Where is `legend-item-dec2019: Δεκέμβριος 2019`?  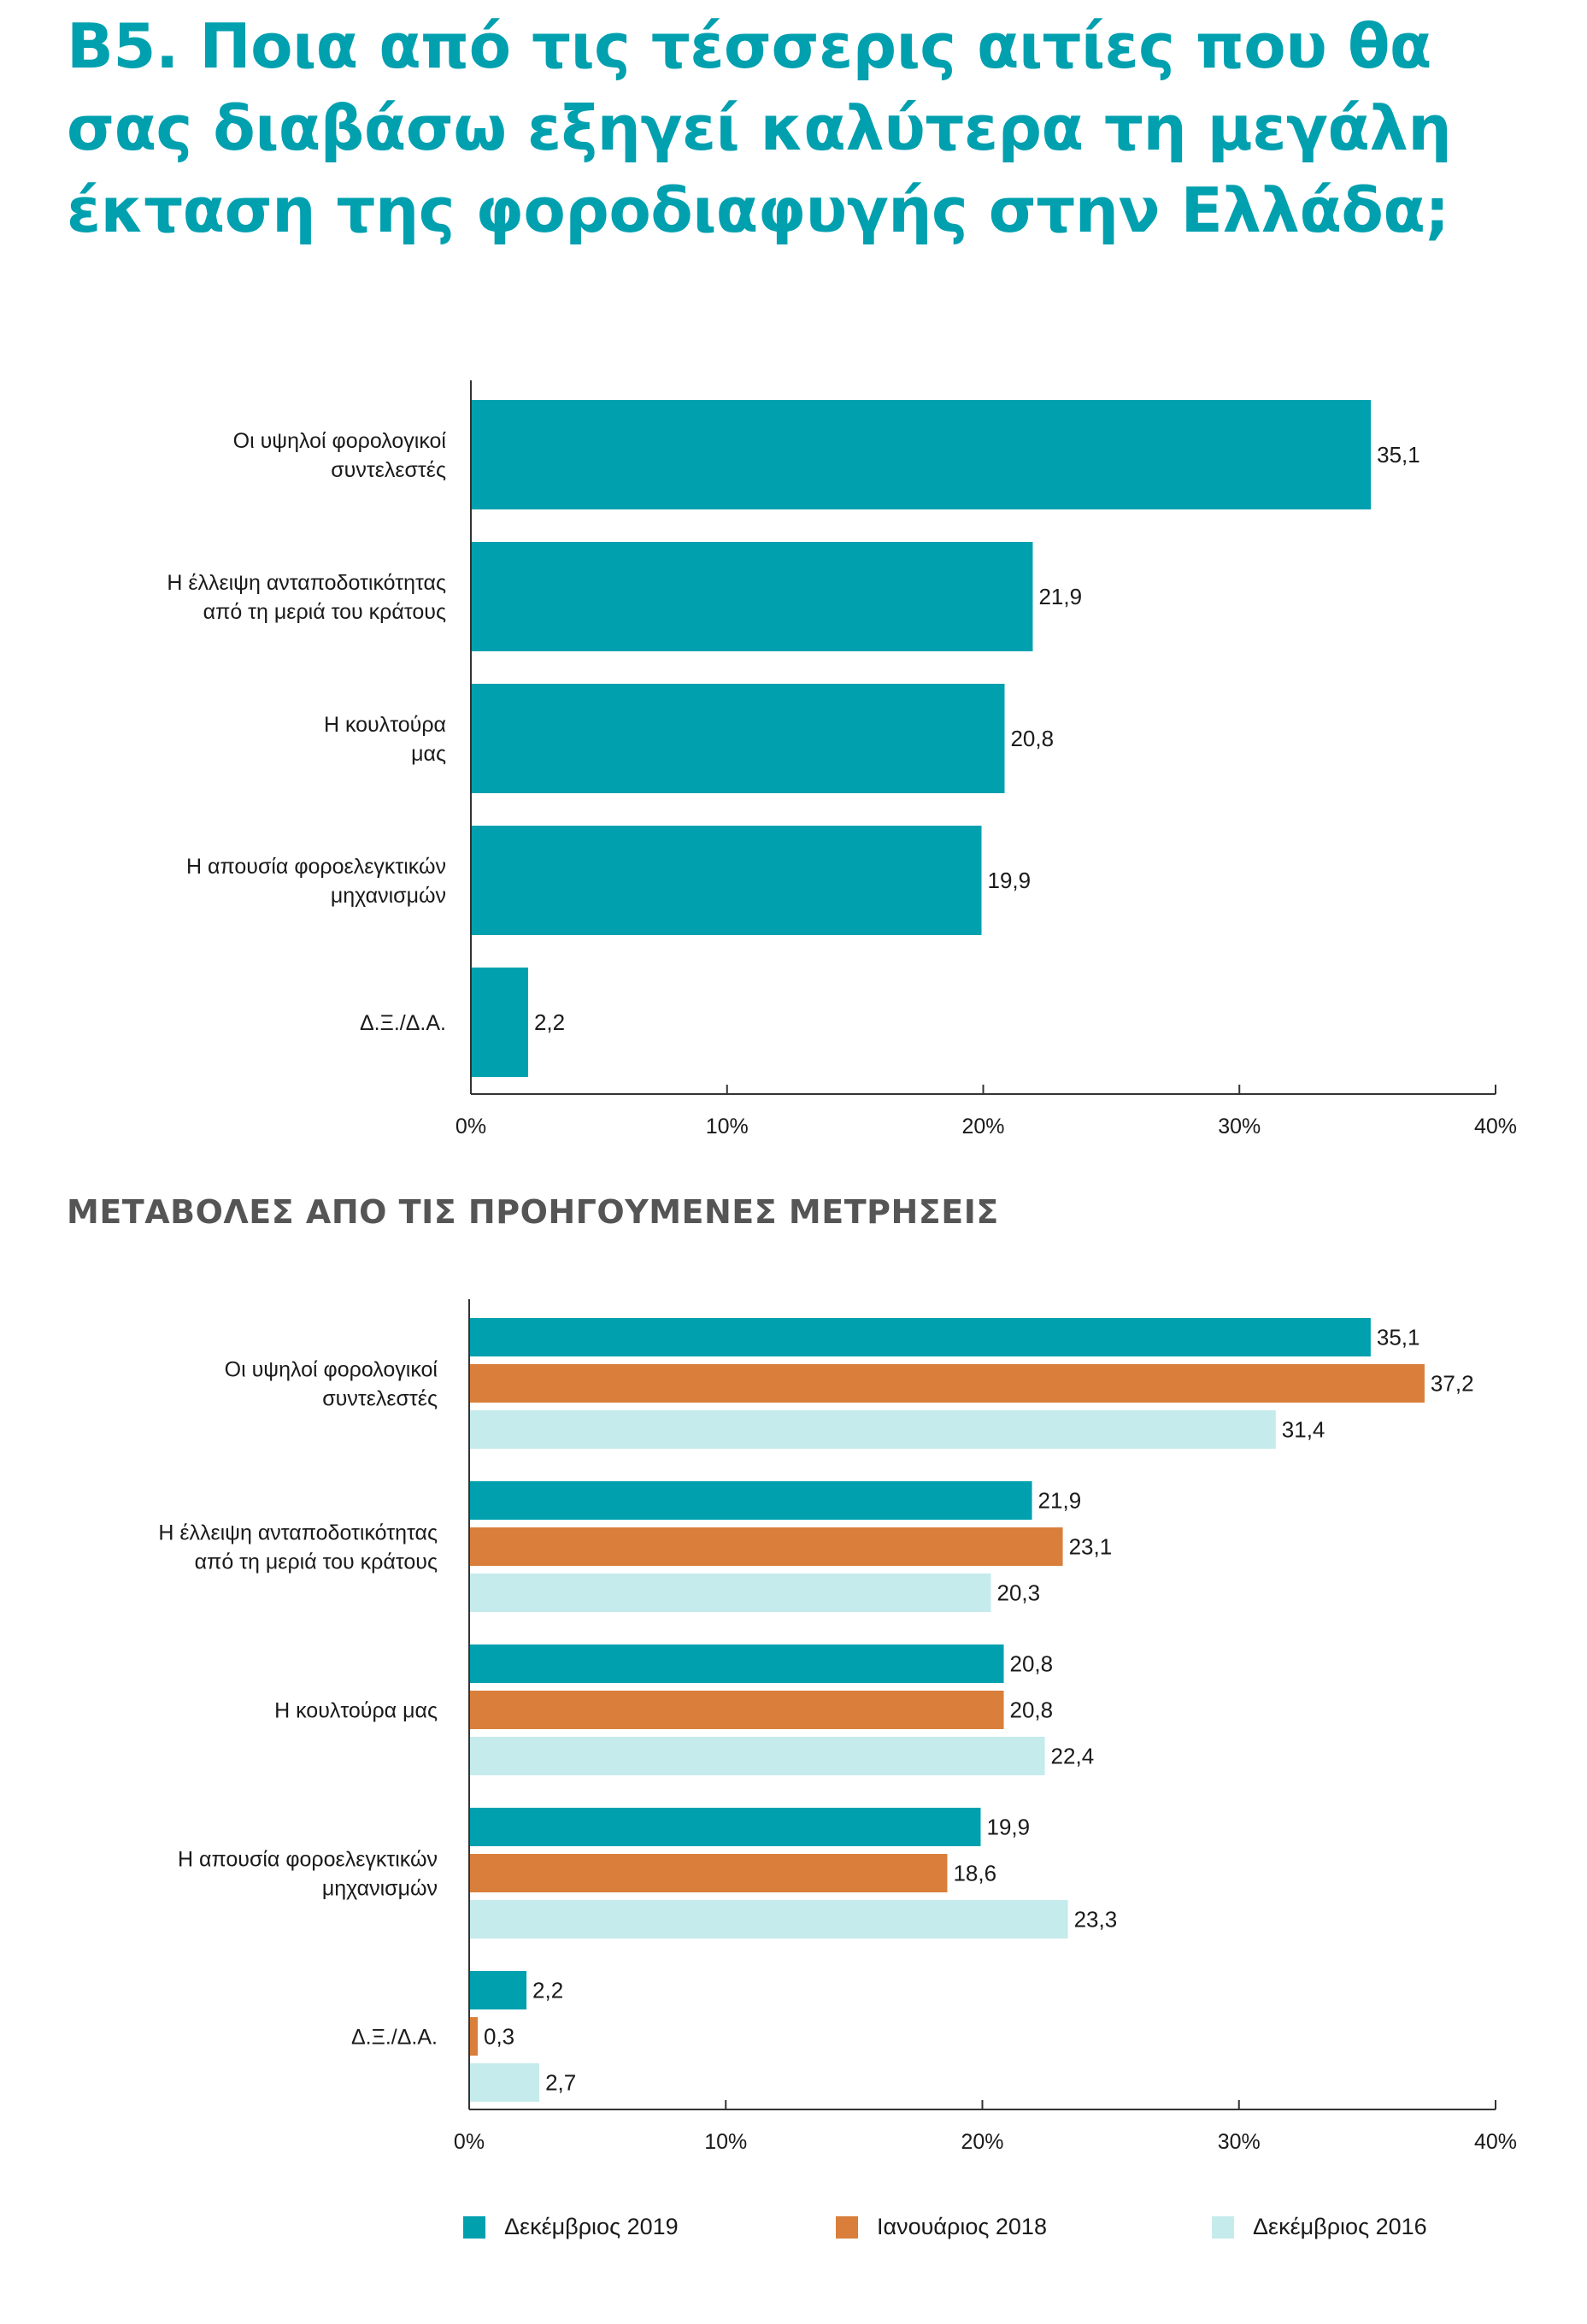 legend-item-dec2019: Δεκέμβριος 2019 is located at coordinates (571, 2227).